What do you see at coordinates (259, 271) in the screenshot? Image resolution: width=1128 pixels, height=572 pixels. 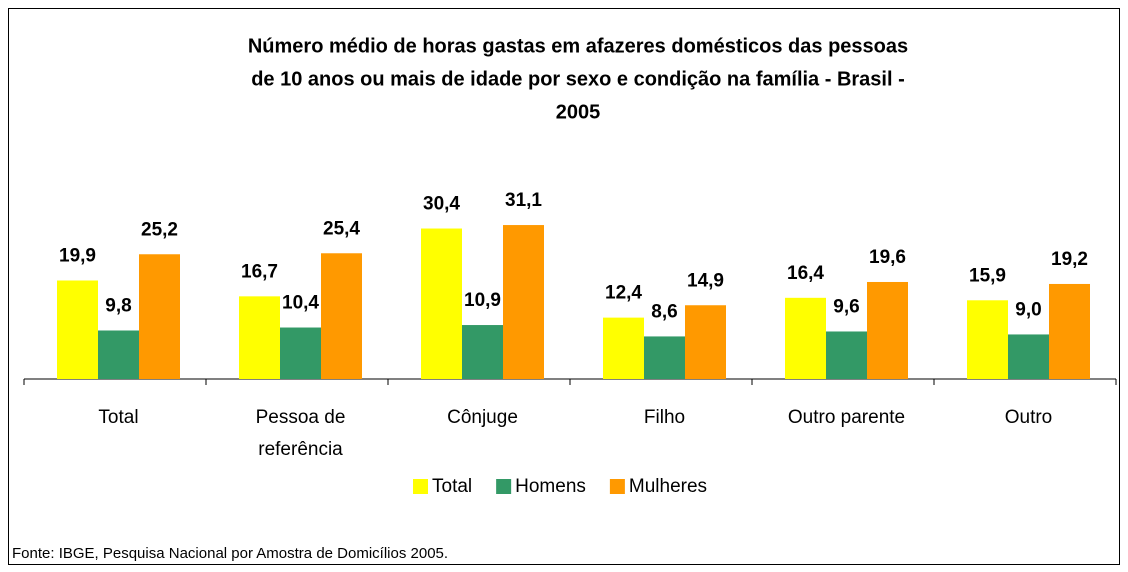 I see `data-label: 16,7` at bounding box center [259, 271].